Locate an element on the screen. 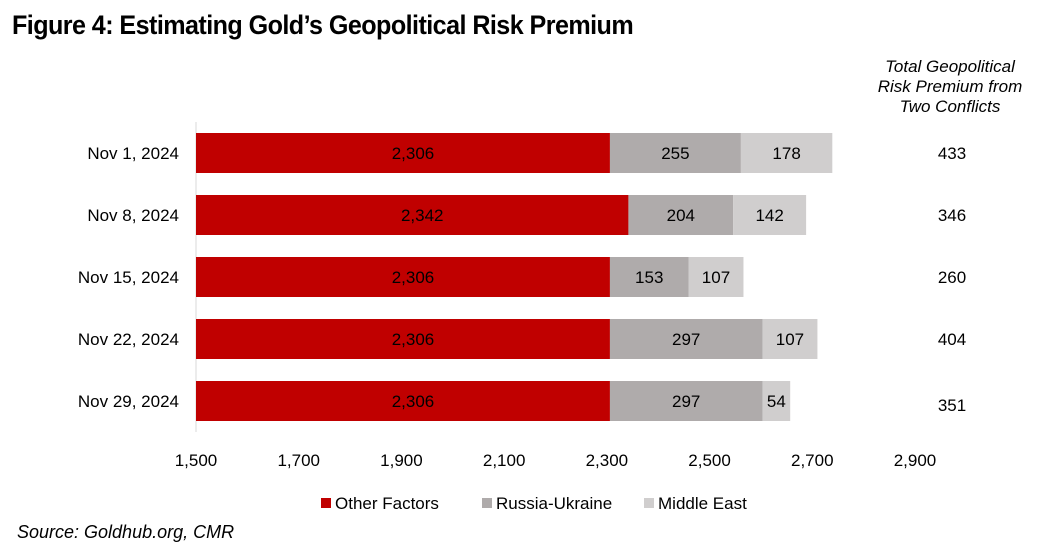  totals-header-line-1: Total Geopolitical is located at coordinates (950, 66).